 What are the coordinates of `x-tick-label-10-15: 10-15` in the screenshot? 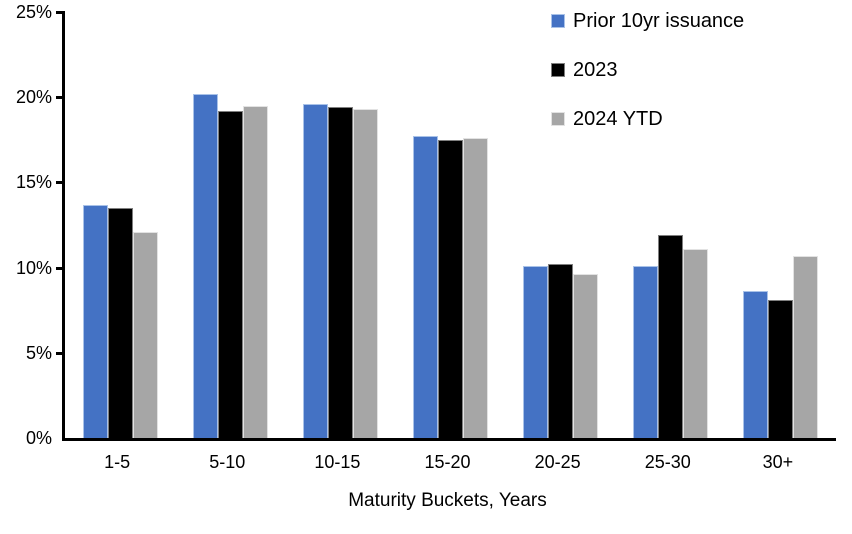 It's located at (337, 462).